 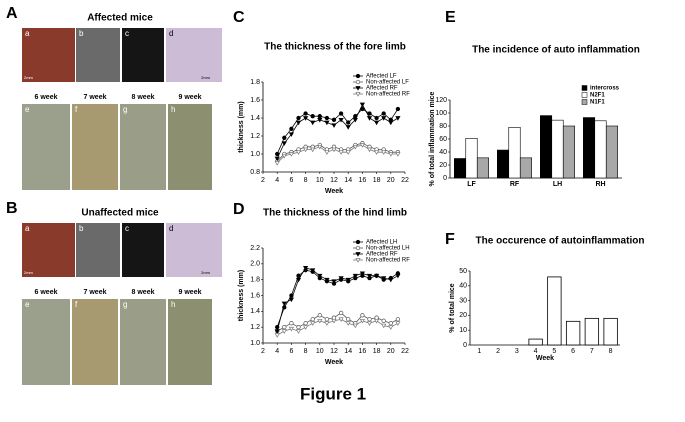 What do you see at coordinates (255, 82) in the screenshot?
I see `y-tick-label: 1.8` at bounding box center [255, 82].